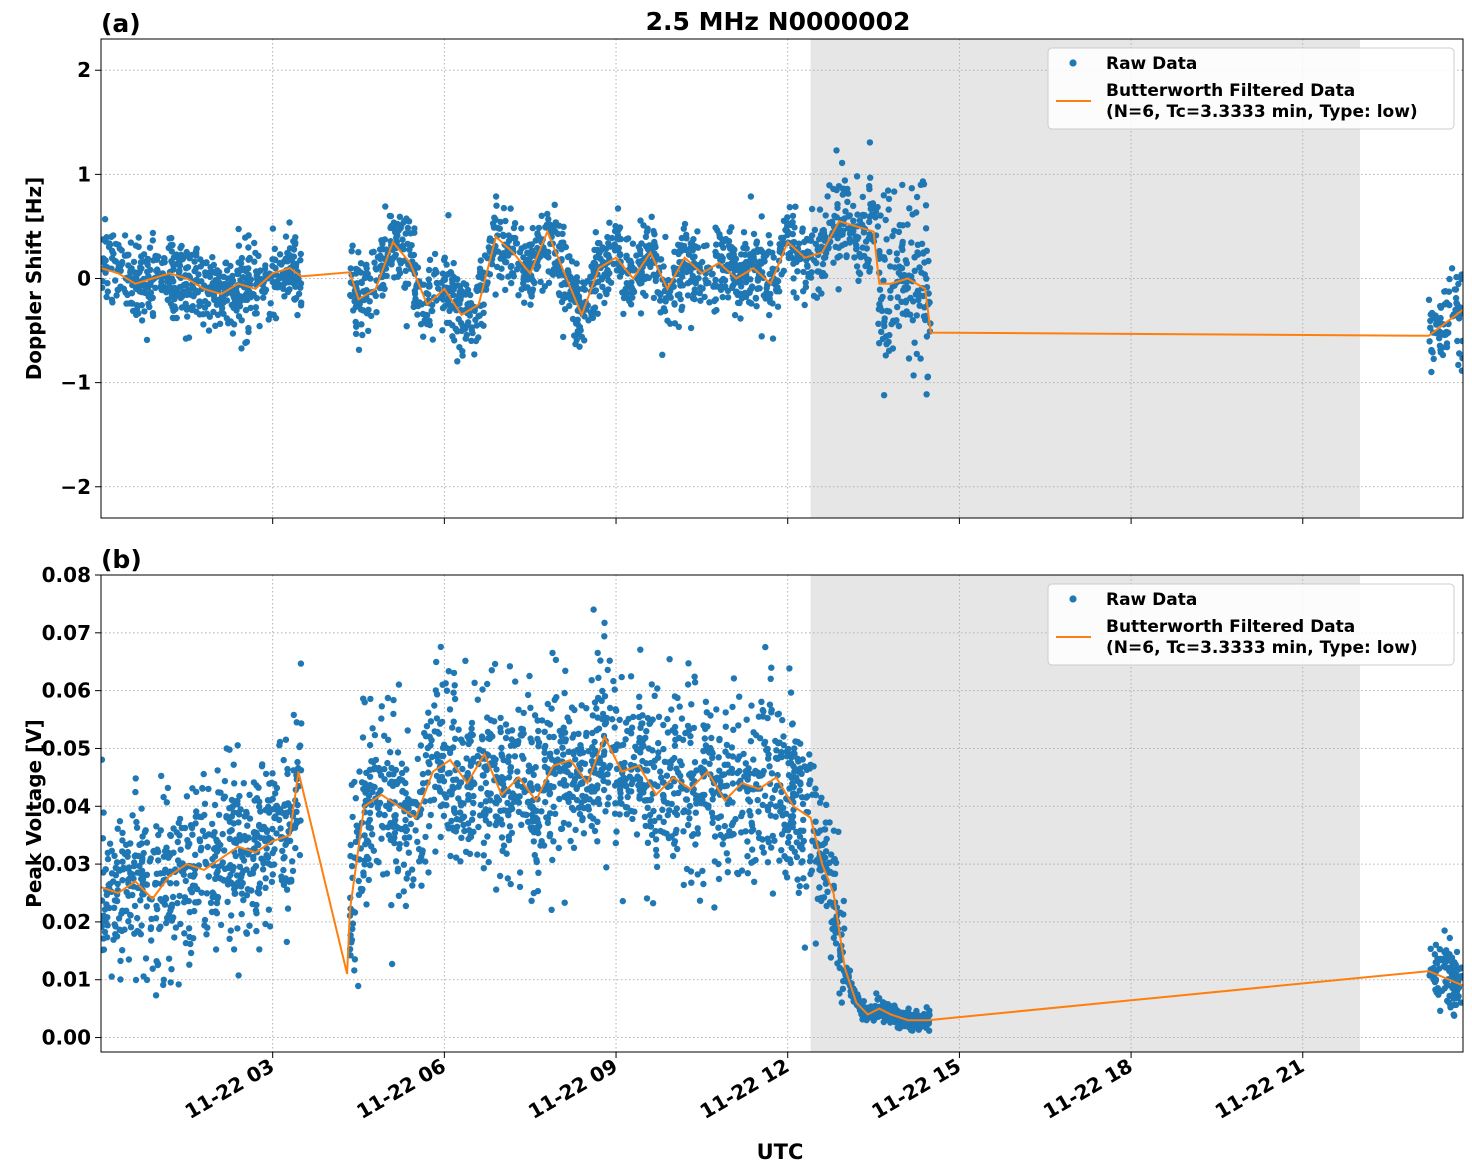  Describe the element at coordinates (1260, 1089) in the screenshot. I see `x-tick-label: 11-22 21` at that location.